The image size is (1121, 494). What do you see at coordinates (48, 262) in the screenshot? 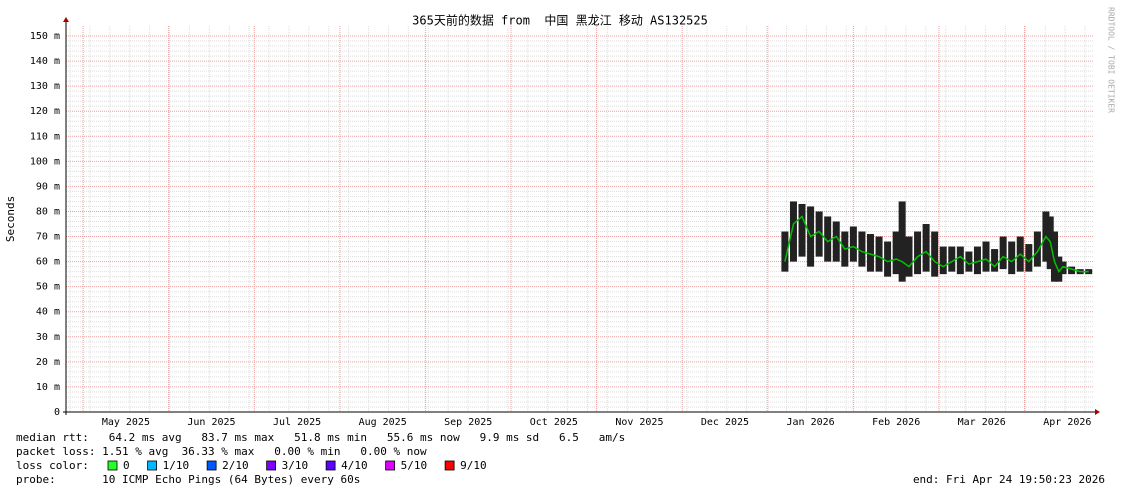
I see `y-tick-label: 60 m` at bounding box center [48, 262].